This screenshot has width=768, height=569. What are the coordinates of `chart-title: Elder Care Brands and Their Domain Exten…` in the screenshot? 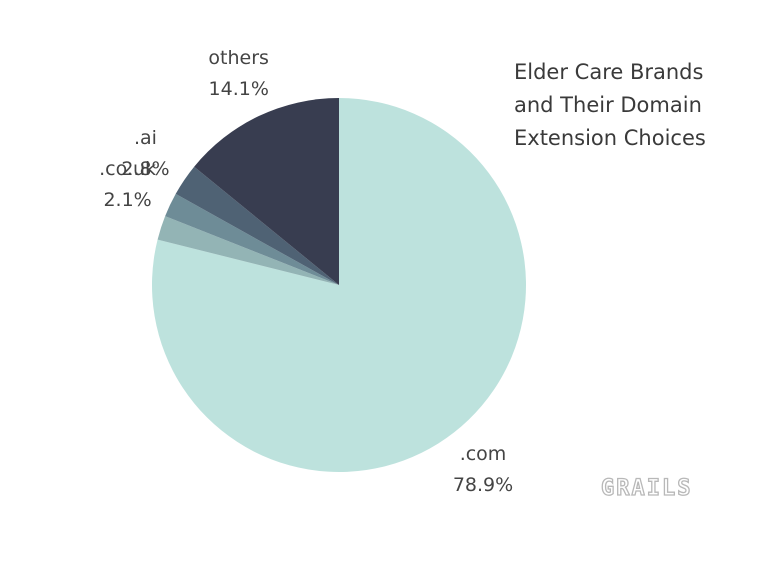 It's located at (610, 105).